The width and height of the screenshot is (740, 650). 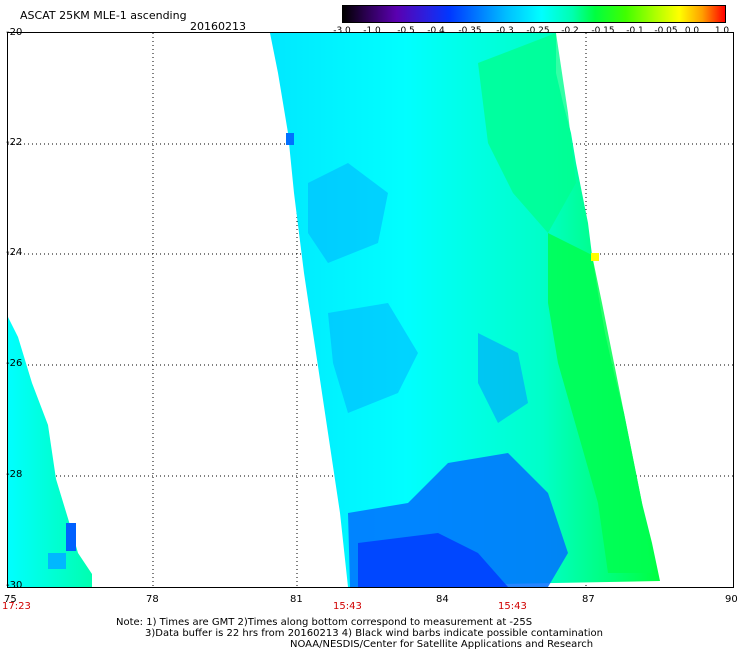 I want to click on colorbar, so click(x=534, y=14).